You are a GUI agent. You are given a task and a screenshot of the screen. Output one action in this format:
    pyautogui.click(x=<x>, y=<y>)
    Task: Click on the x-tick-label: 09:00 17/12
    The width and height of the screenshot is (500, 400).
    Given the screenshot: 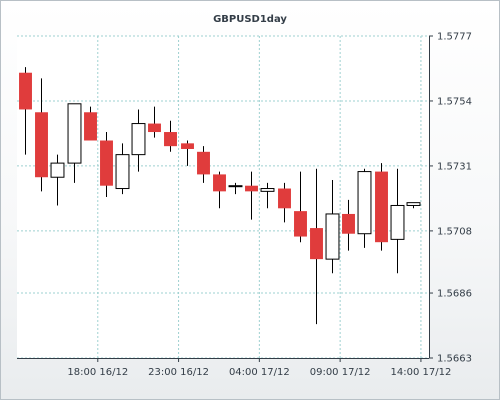 What is the action you would take?
    pyautogui.click(x=340, y=372)
    